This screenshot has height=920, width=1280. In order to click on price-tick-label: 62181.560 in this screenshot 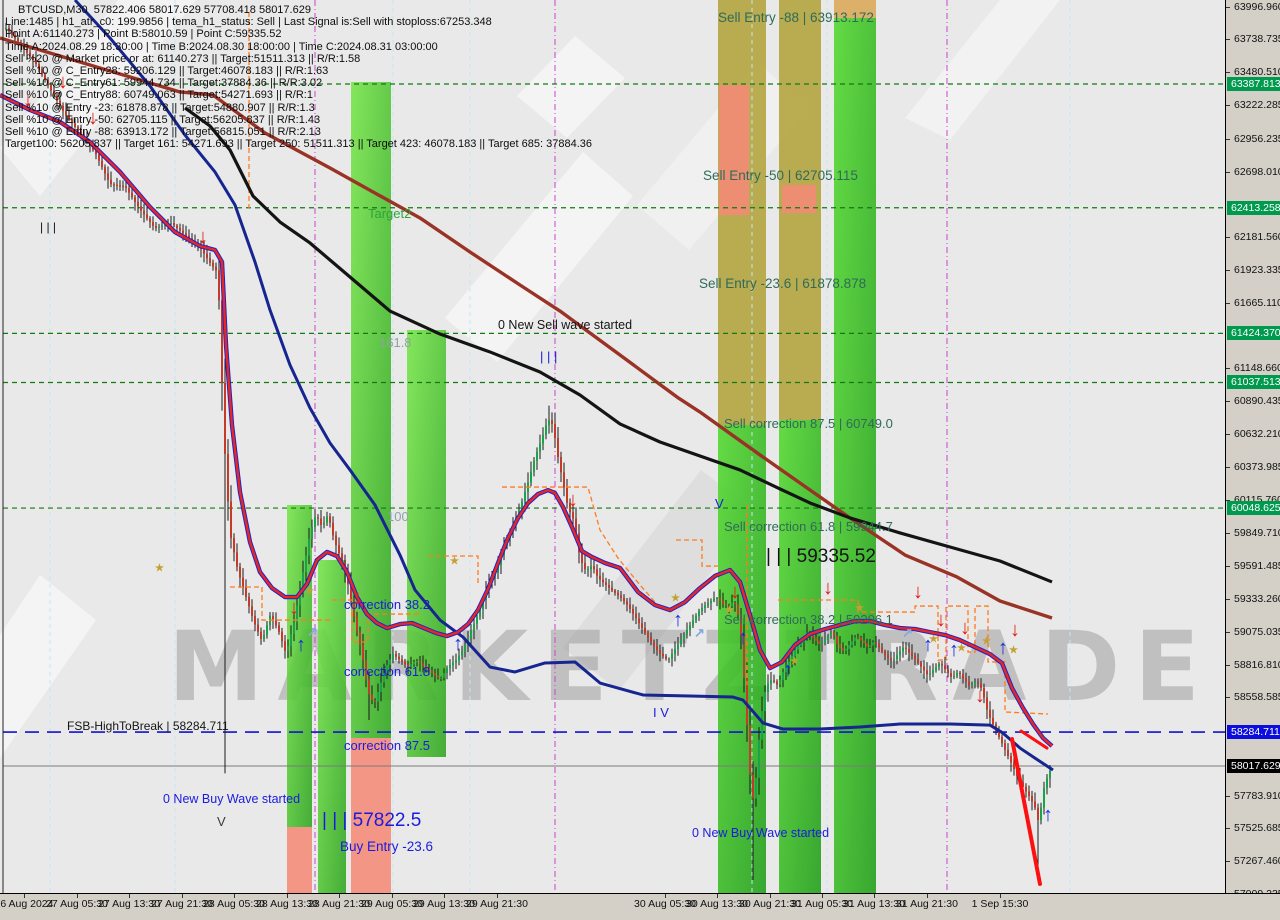, I will do `click(1257, 237)`.